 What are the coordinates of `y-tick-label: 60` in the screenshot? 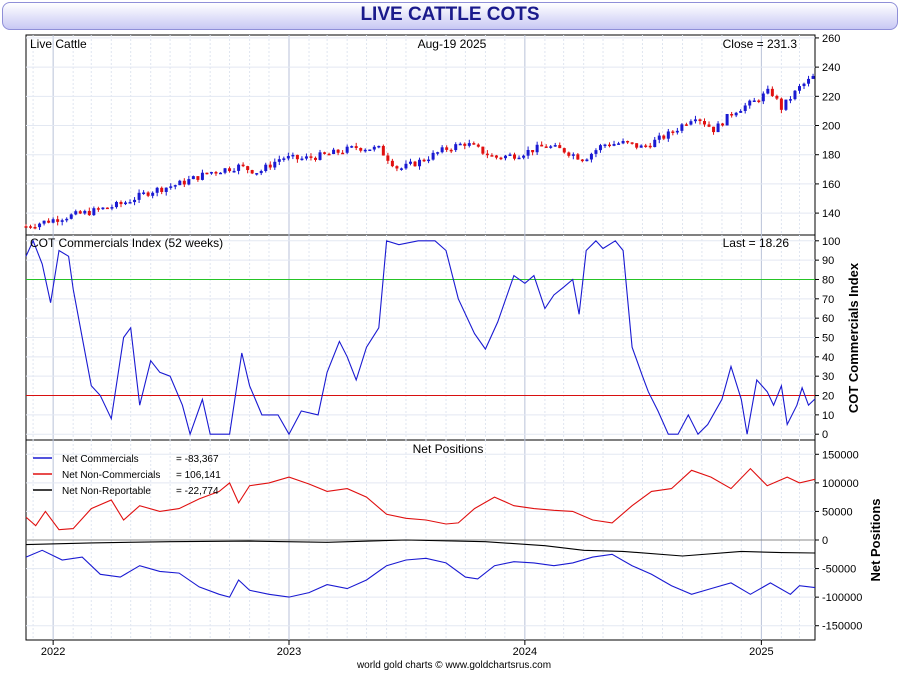 It's located at (828, 319).